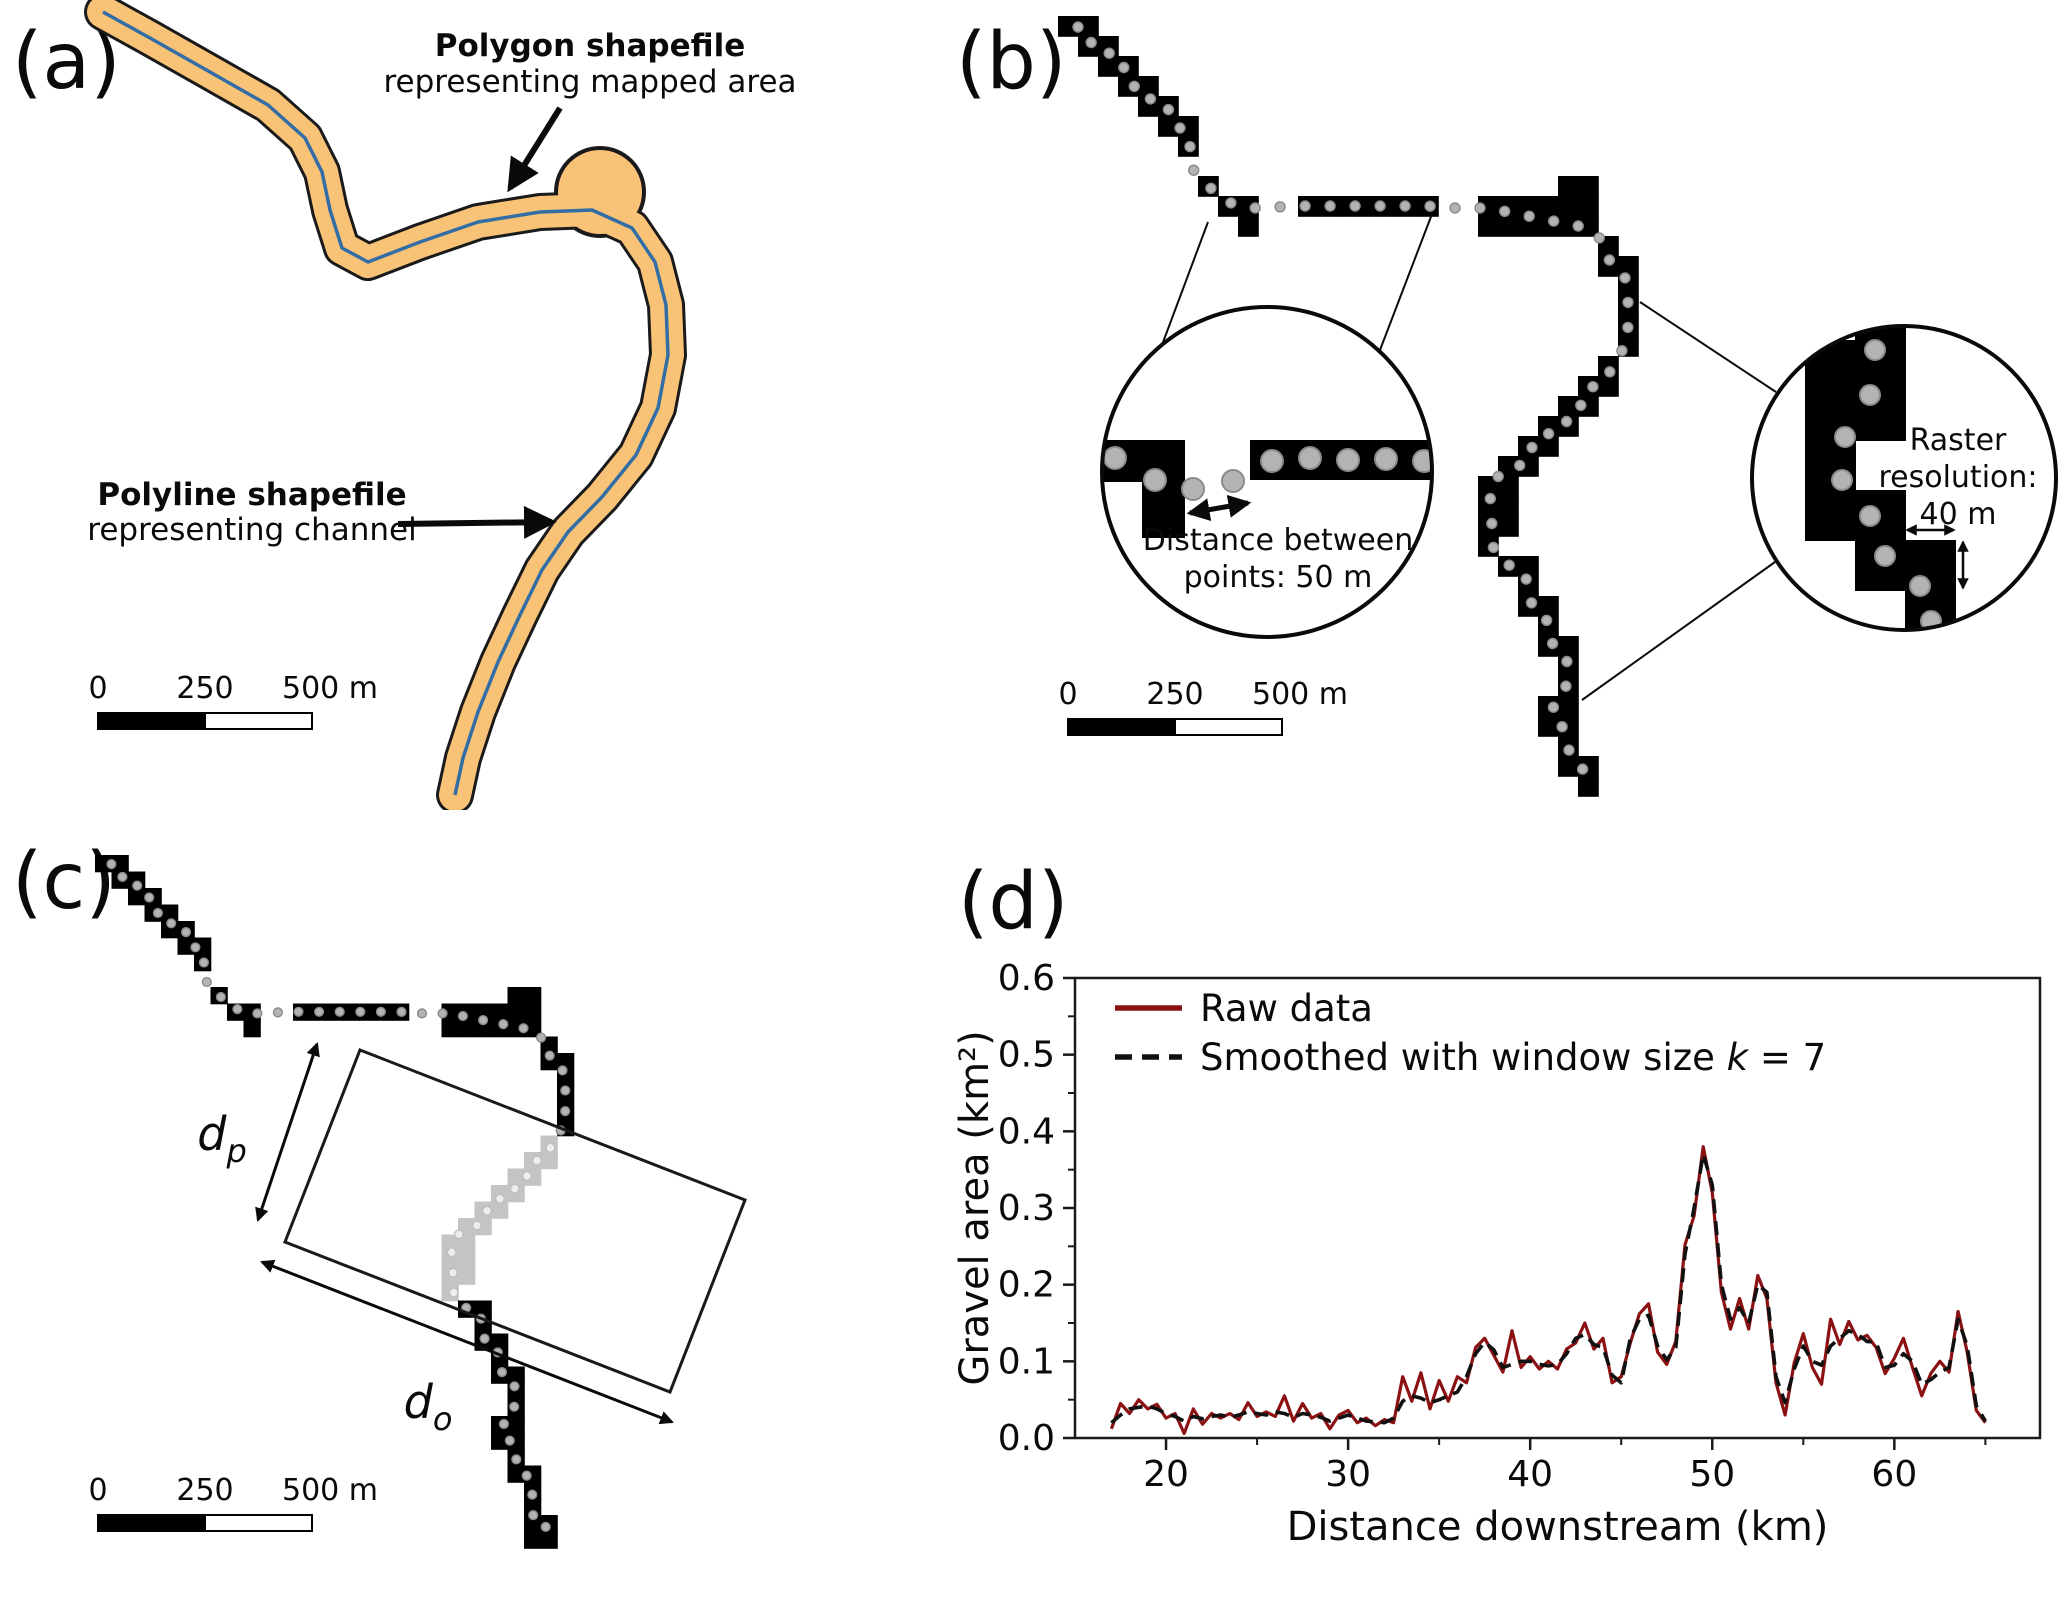 The height and width of the screenshot is (1604, 2067). I want to click on left-magnifier-circle, so click(1267, 472).